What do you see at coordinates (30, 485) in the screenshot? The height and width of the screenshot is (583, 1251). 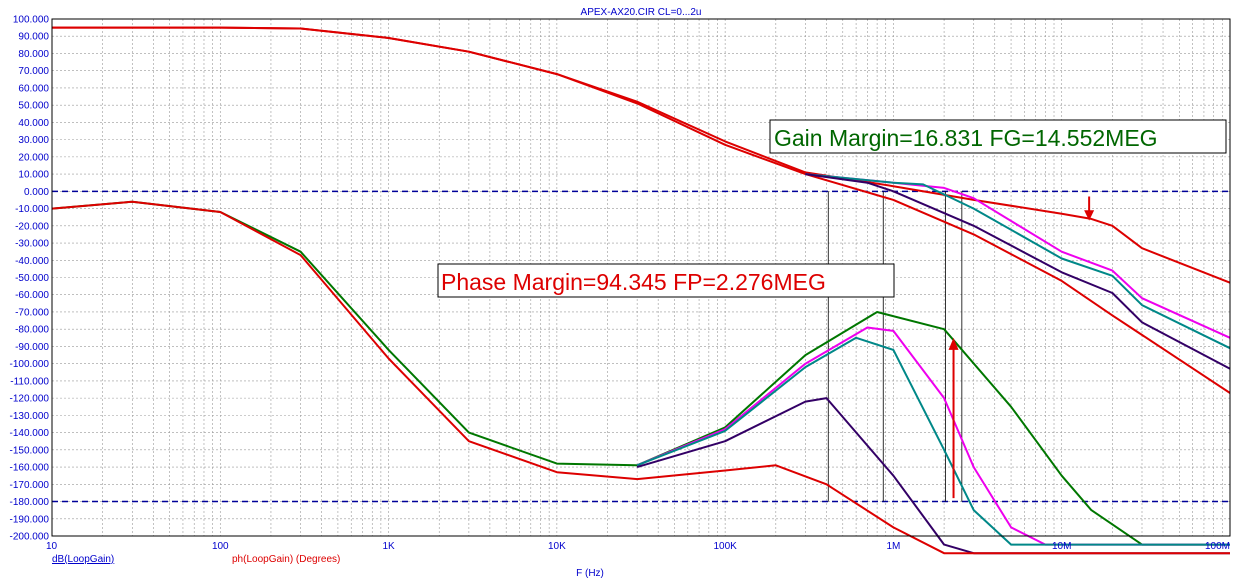 I see `y-tick-label: -170.000` at bounding box center [30, 485].